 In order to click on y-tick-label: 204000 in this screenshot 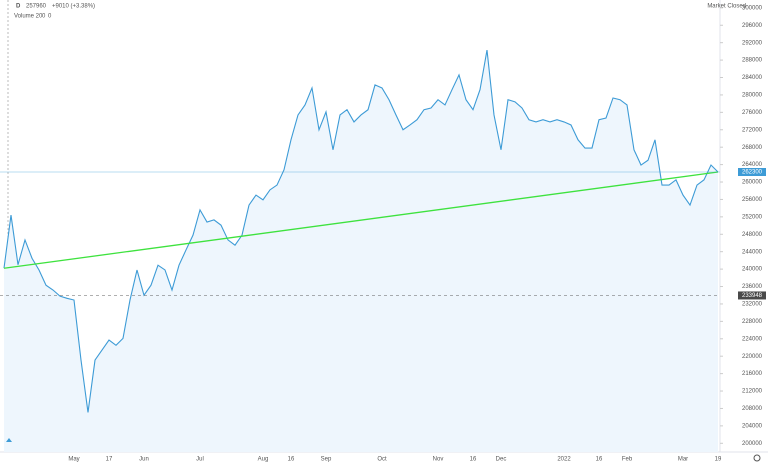, I will do `click(752, 426)`.